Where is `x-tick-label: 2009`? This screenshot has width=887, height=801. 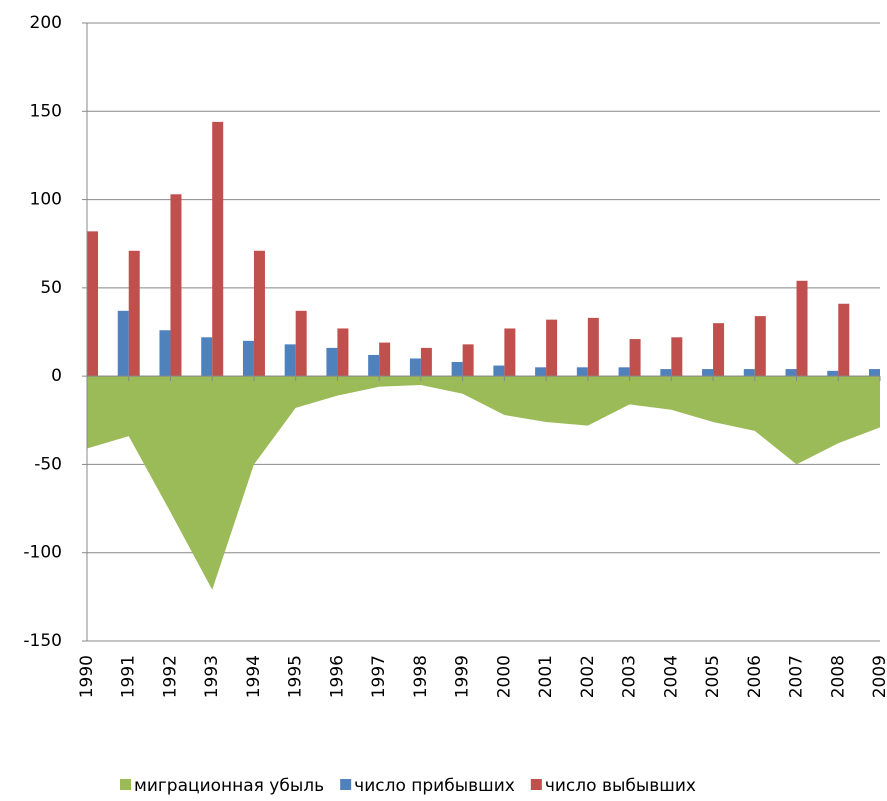
x-tick-label: 2009 is located at coordinates (878, 676).